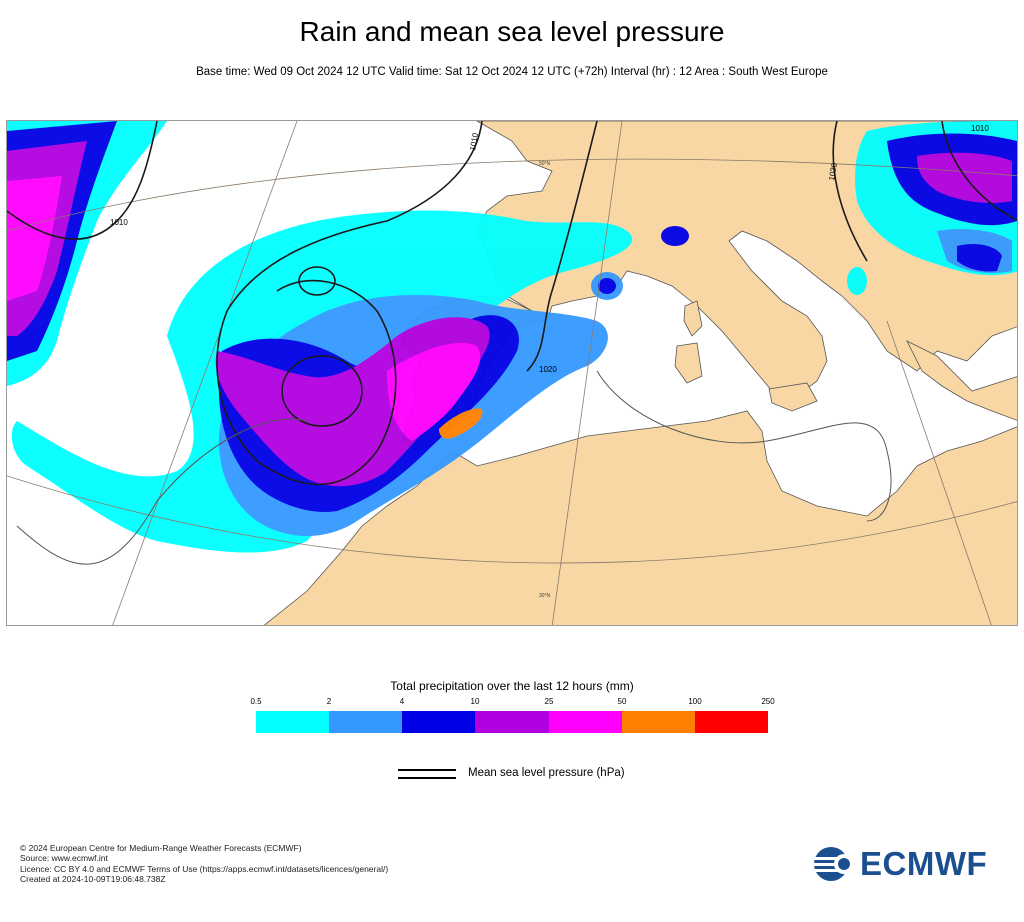 The height and width of the screenshot is (922, 1024). Describe the element at coordinates (402, 701) in the screenshot. I see `legend-tick: 4` at that location.